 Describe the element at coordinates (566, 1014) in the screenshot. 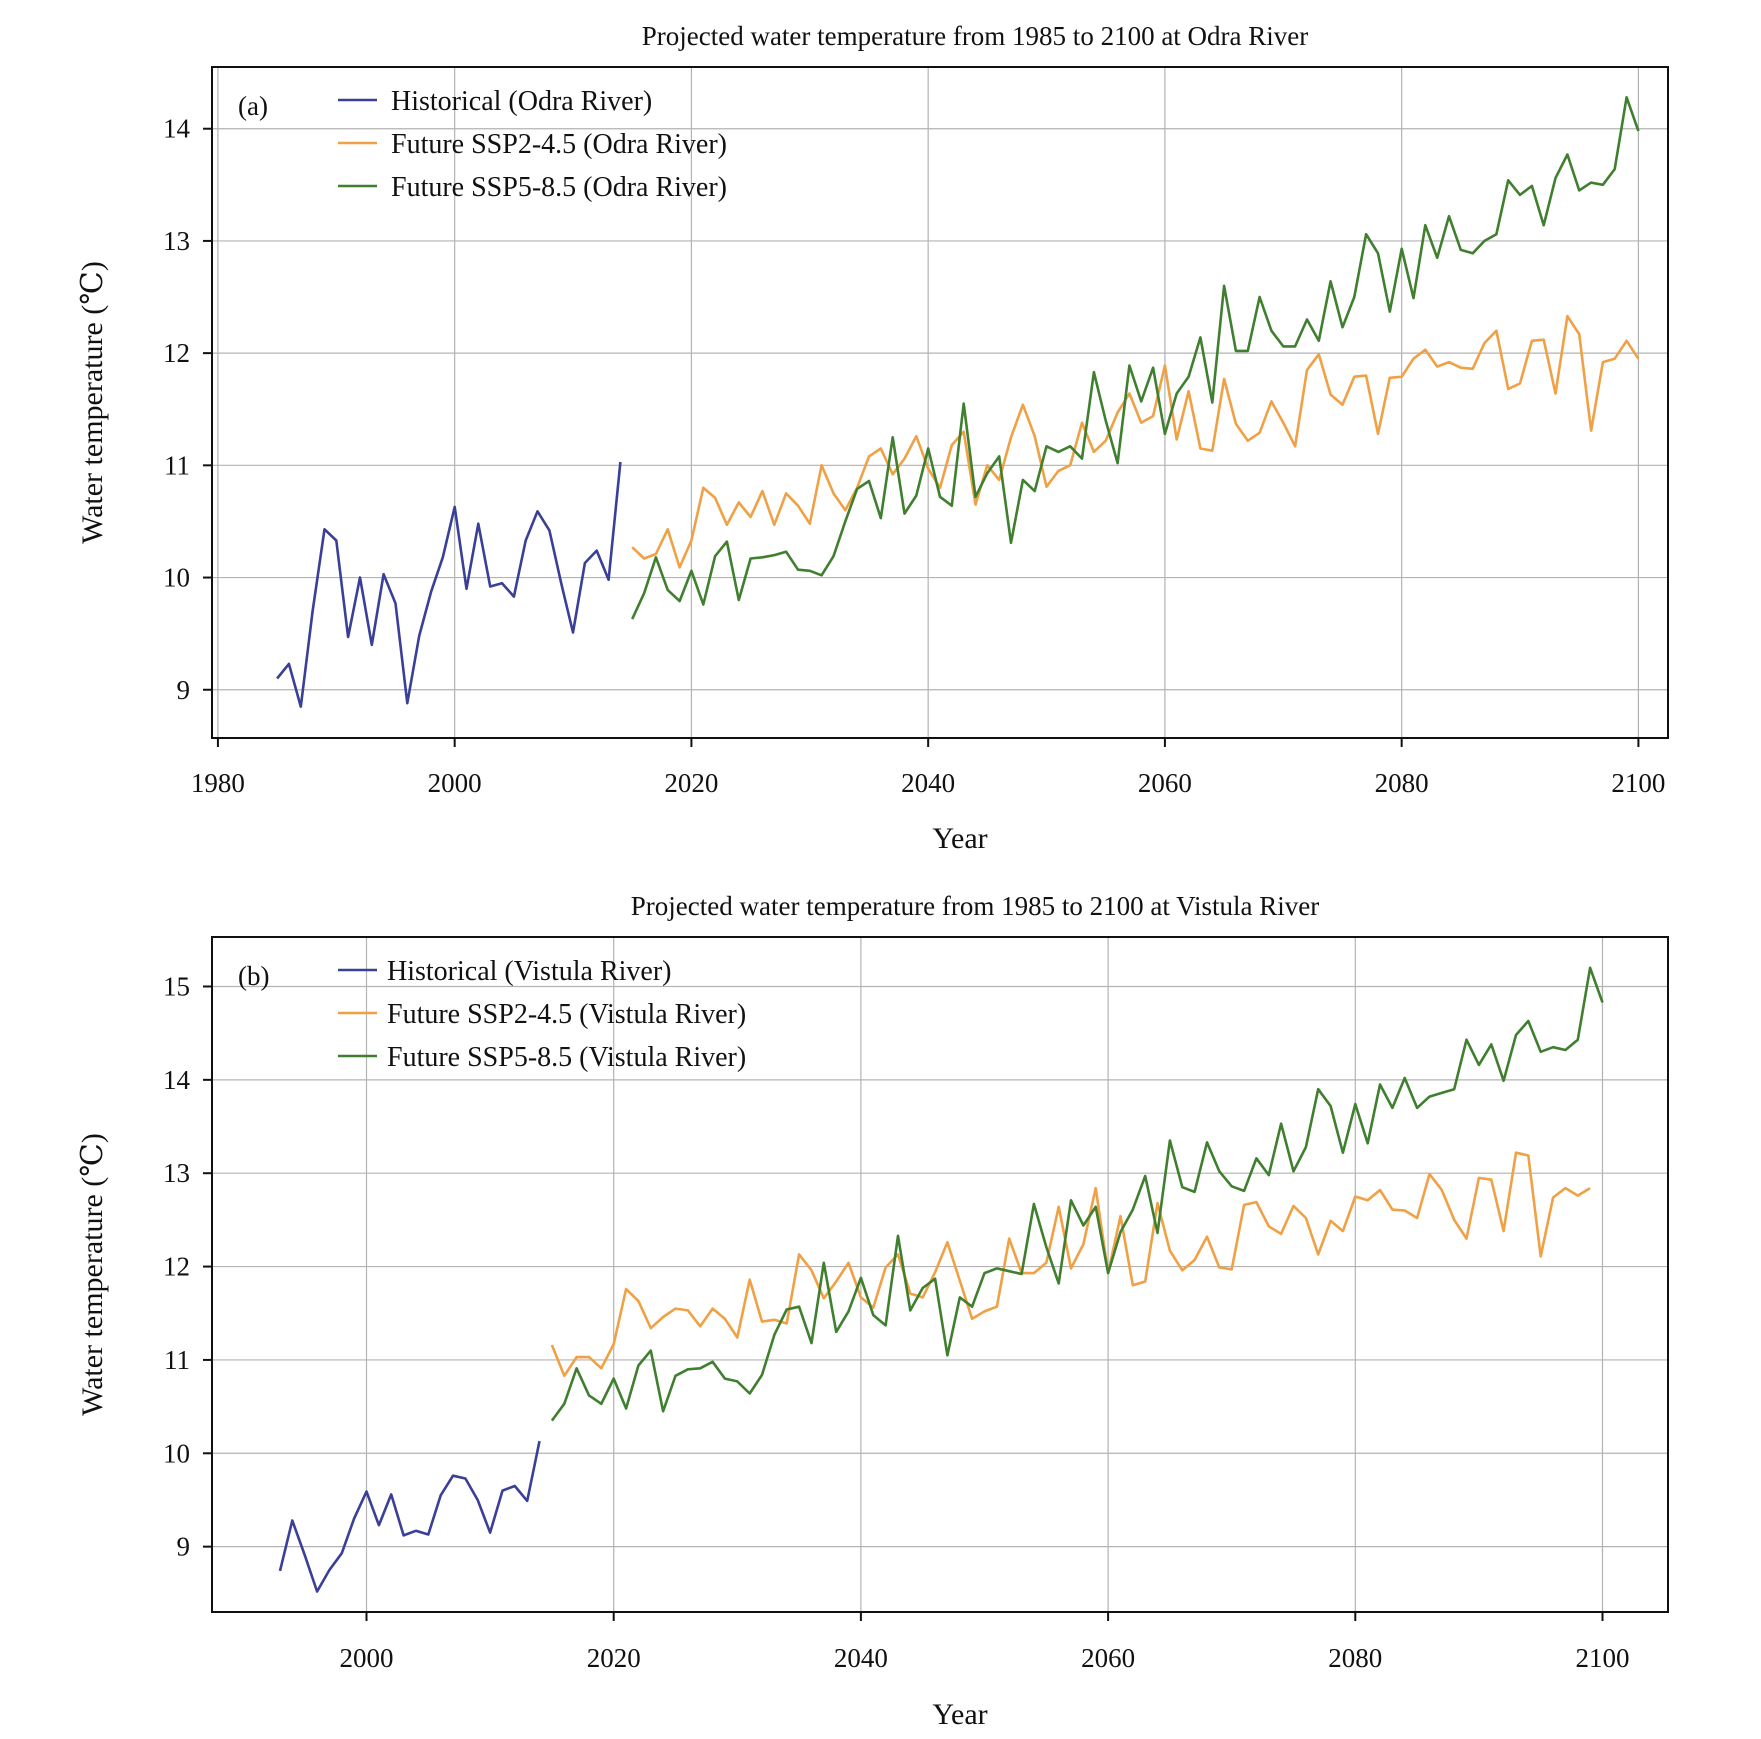

I see `legend-label-1: Future SSP2-4.5 (Vistula River)` at that location.